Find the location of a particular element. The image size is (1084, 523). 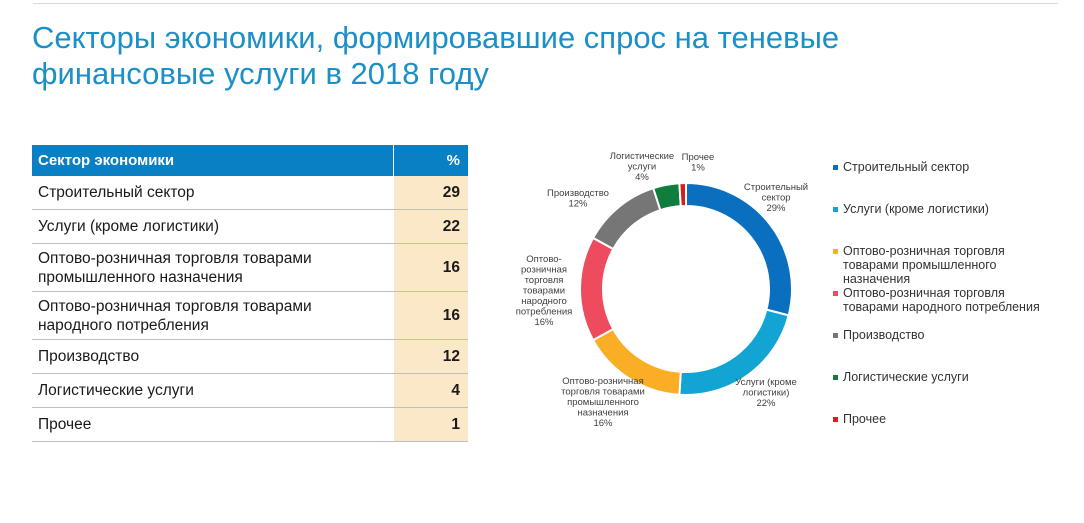

legend-label: Производство is located at coordinates (884, 335).